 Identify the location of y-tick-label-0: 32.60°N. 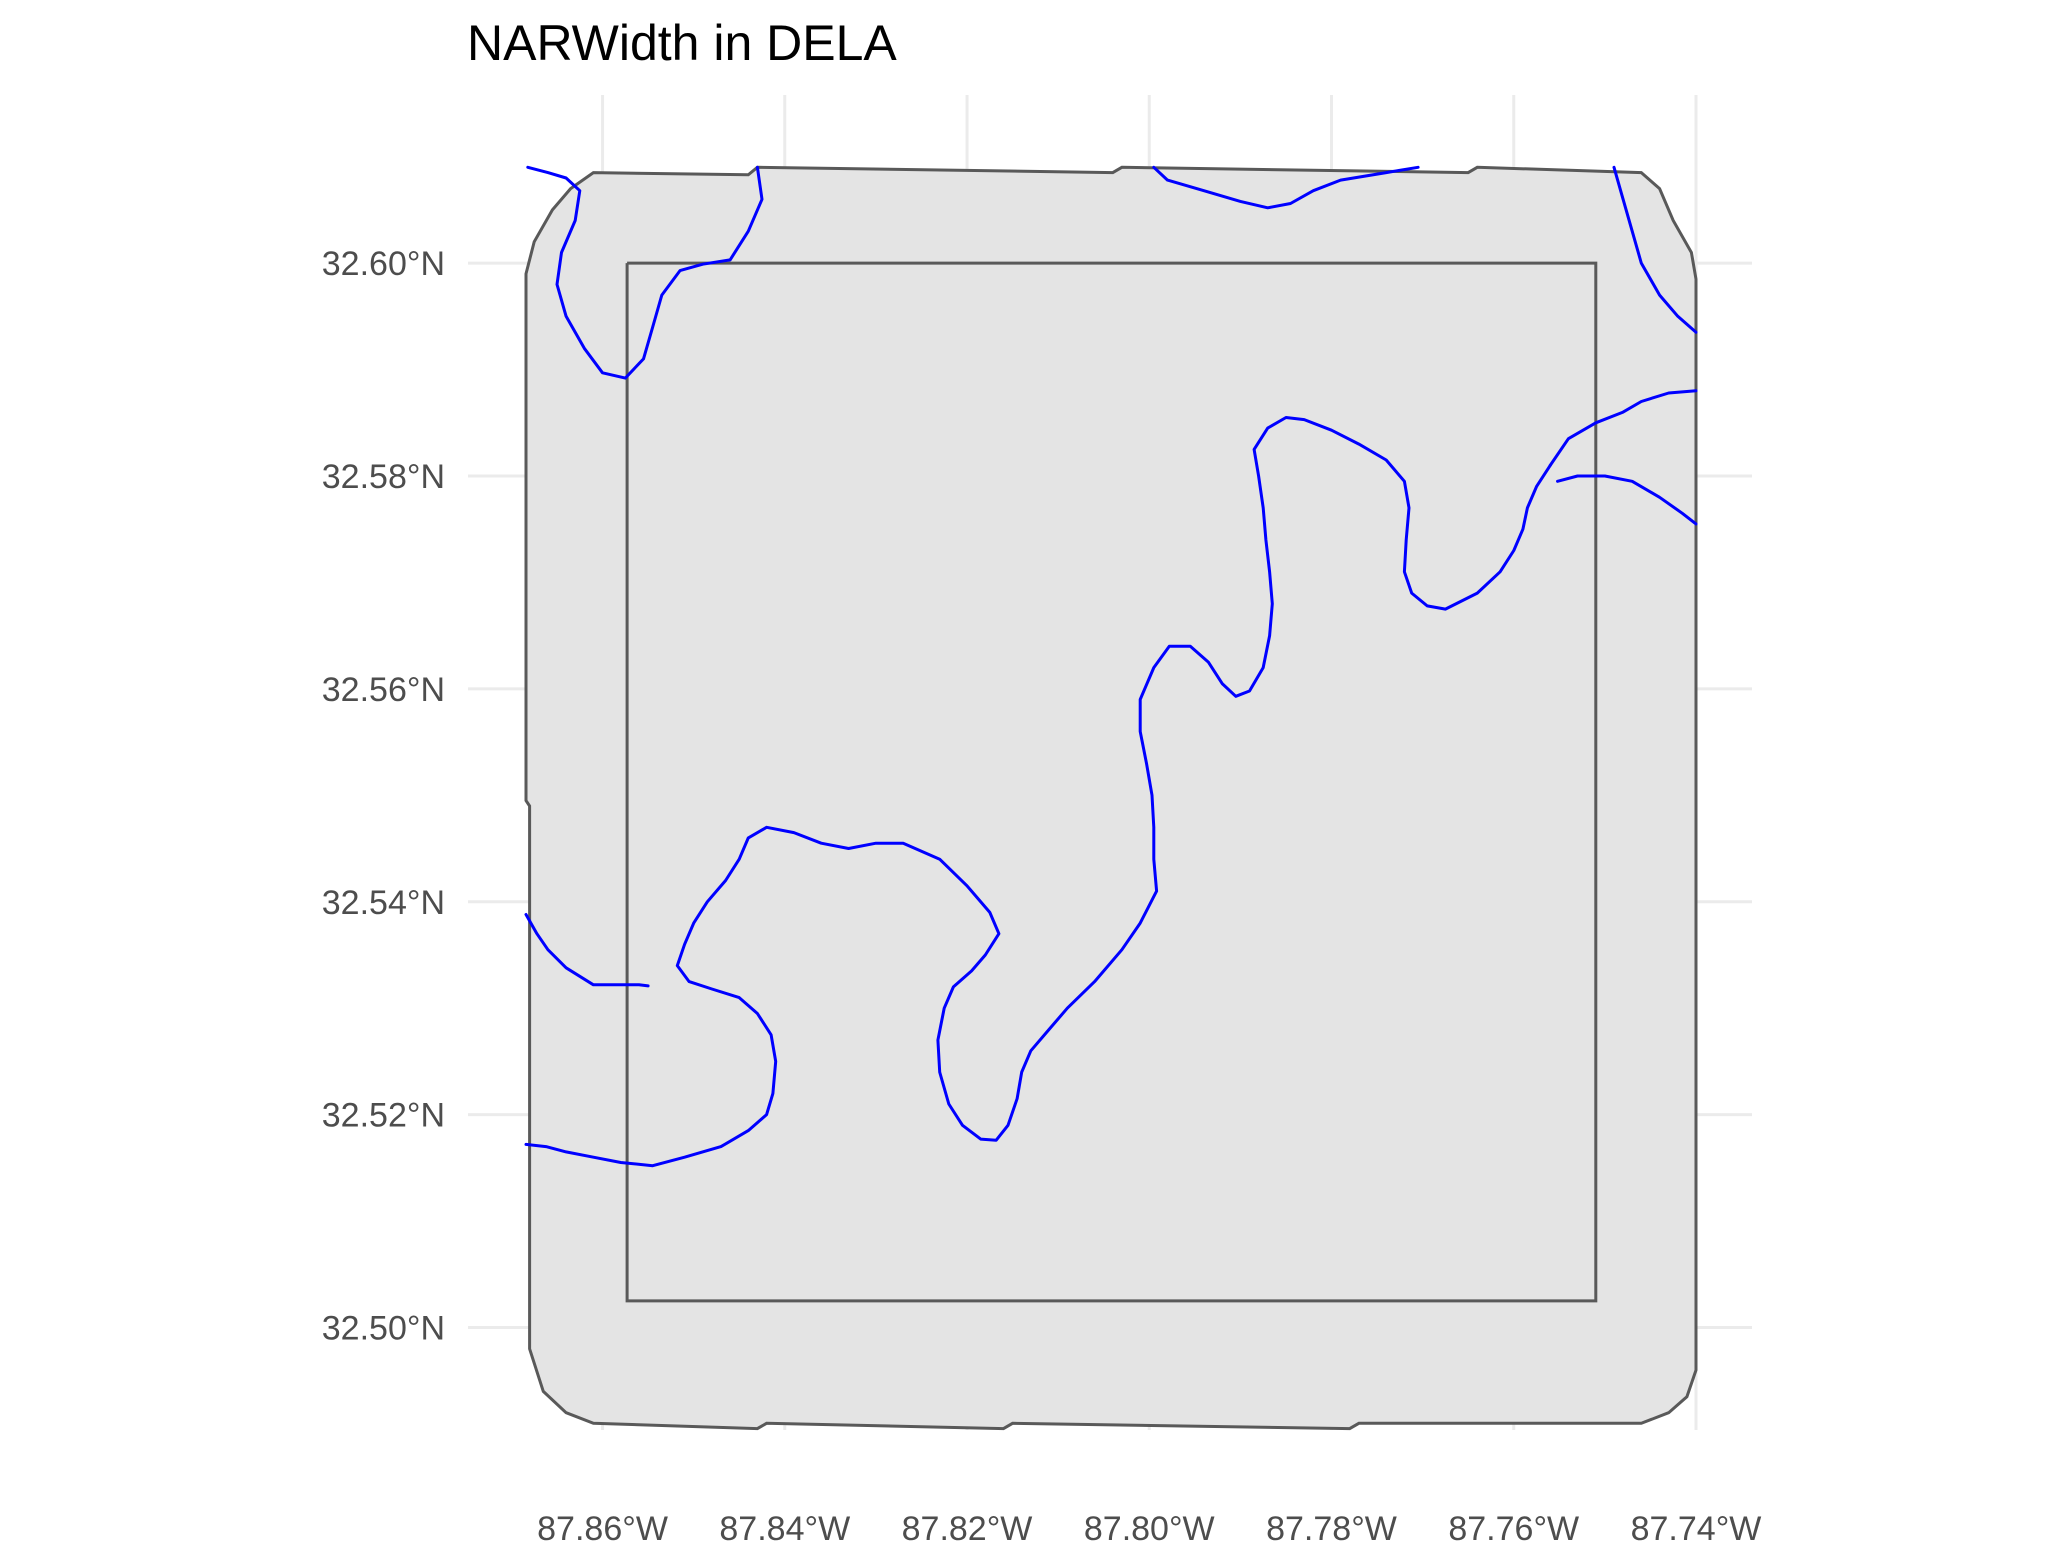
(383, 264).